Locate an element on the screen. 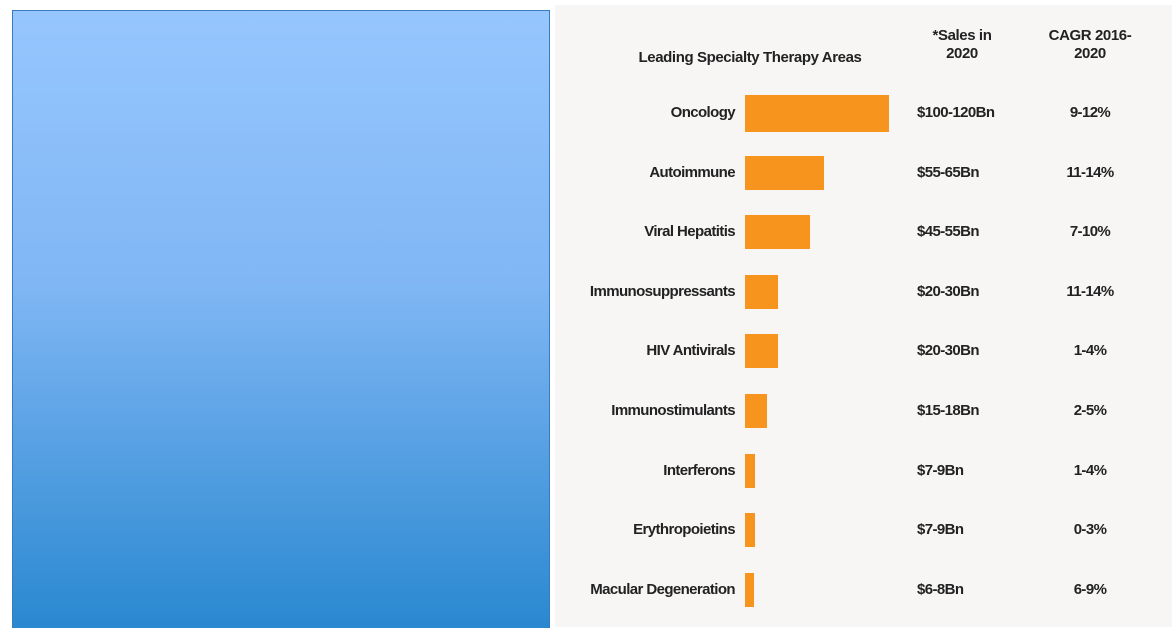 The height and width of the screenshot is (628, 1172). growth-label: 0-3% is located at coordinates (1090, 530).